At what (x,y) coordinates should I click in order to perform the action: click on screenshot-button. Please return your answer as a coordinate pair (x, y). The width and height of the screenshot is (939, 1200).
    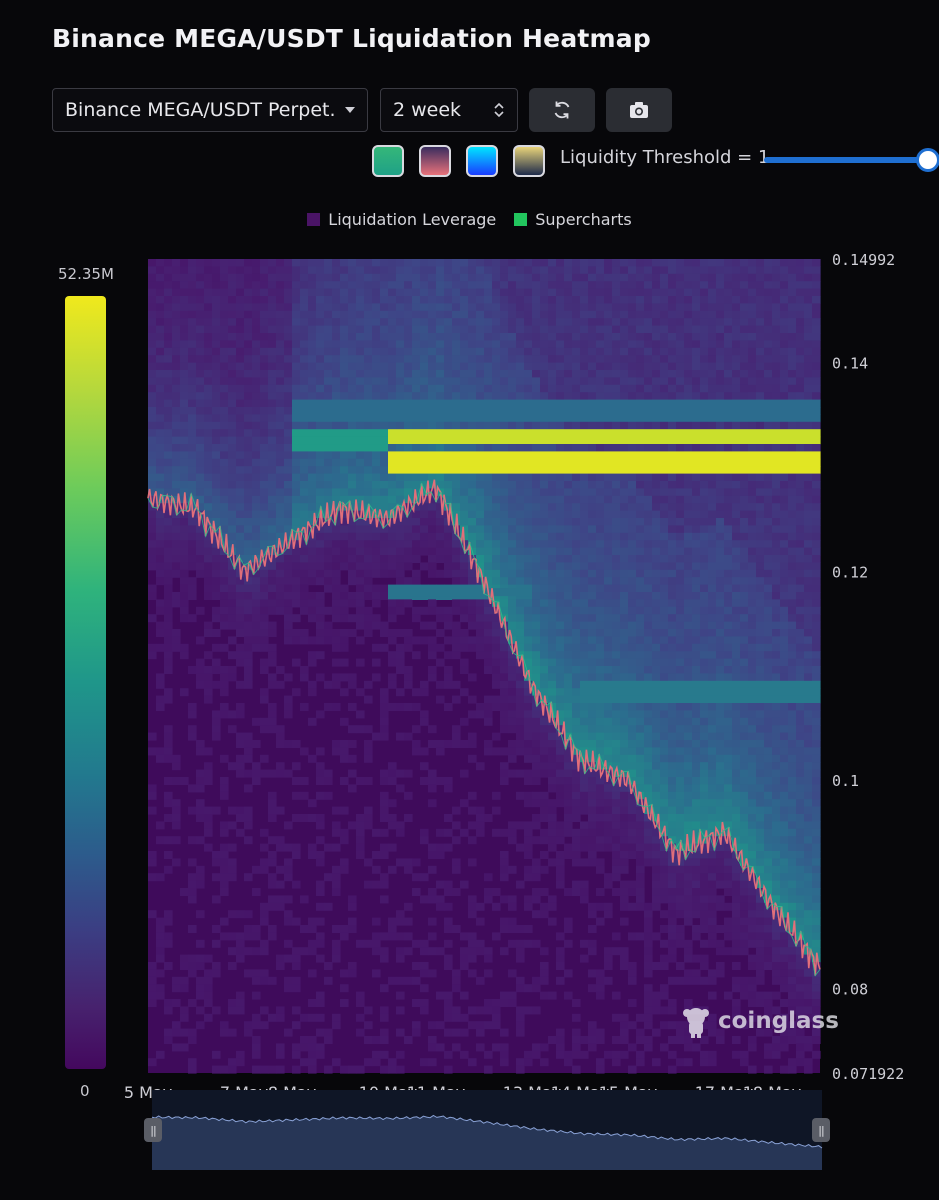
    Looking at the image, I should click on (639, 110).